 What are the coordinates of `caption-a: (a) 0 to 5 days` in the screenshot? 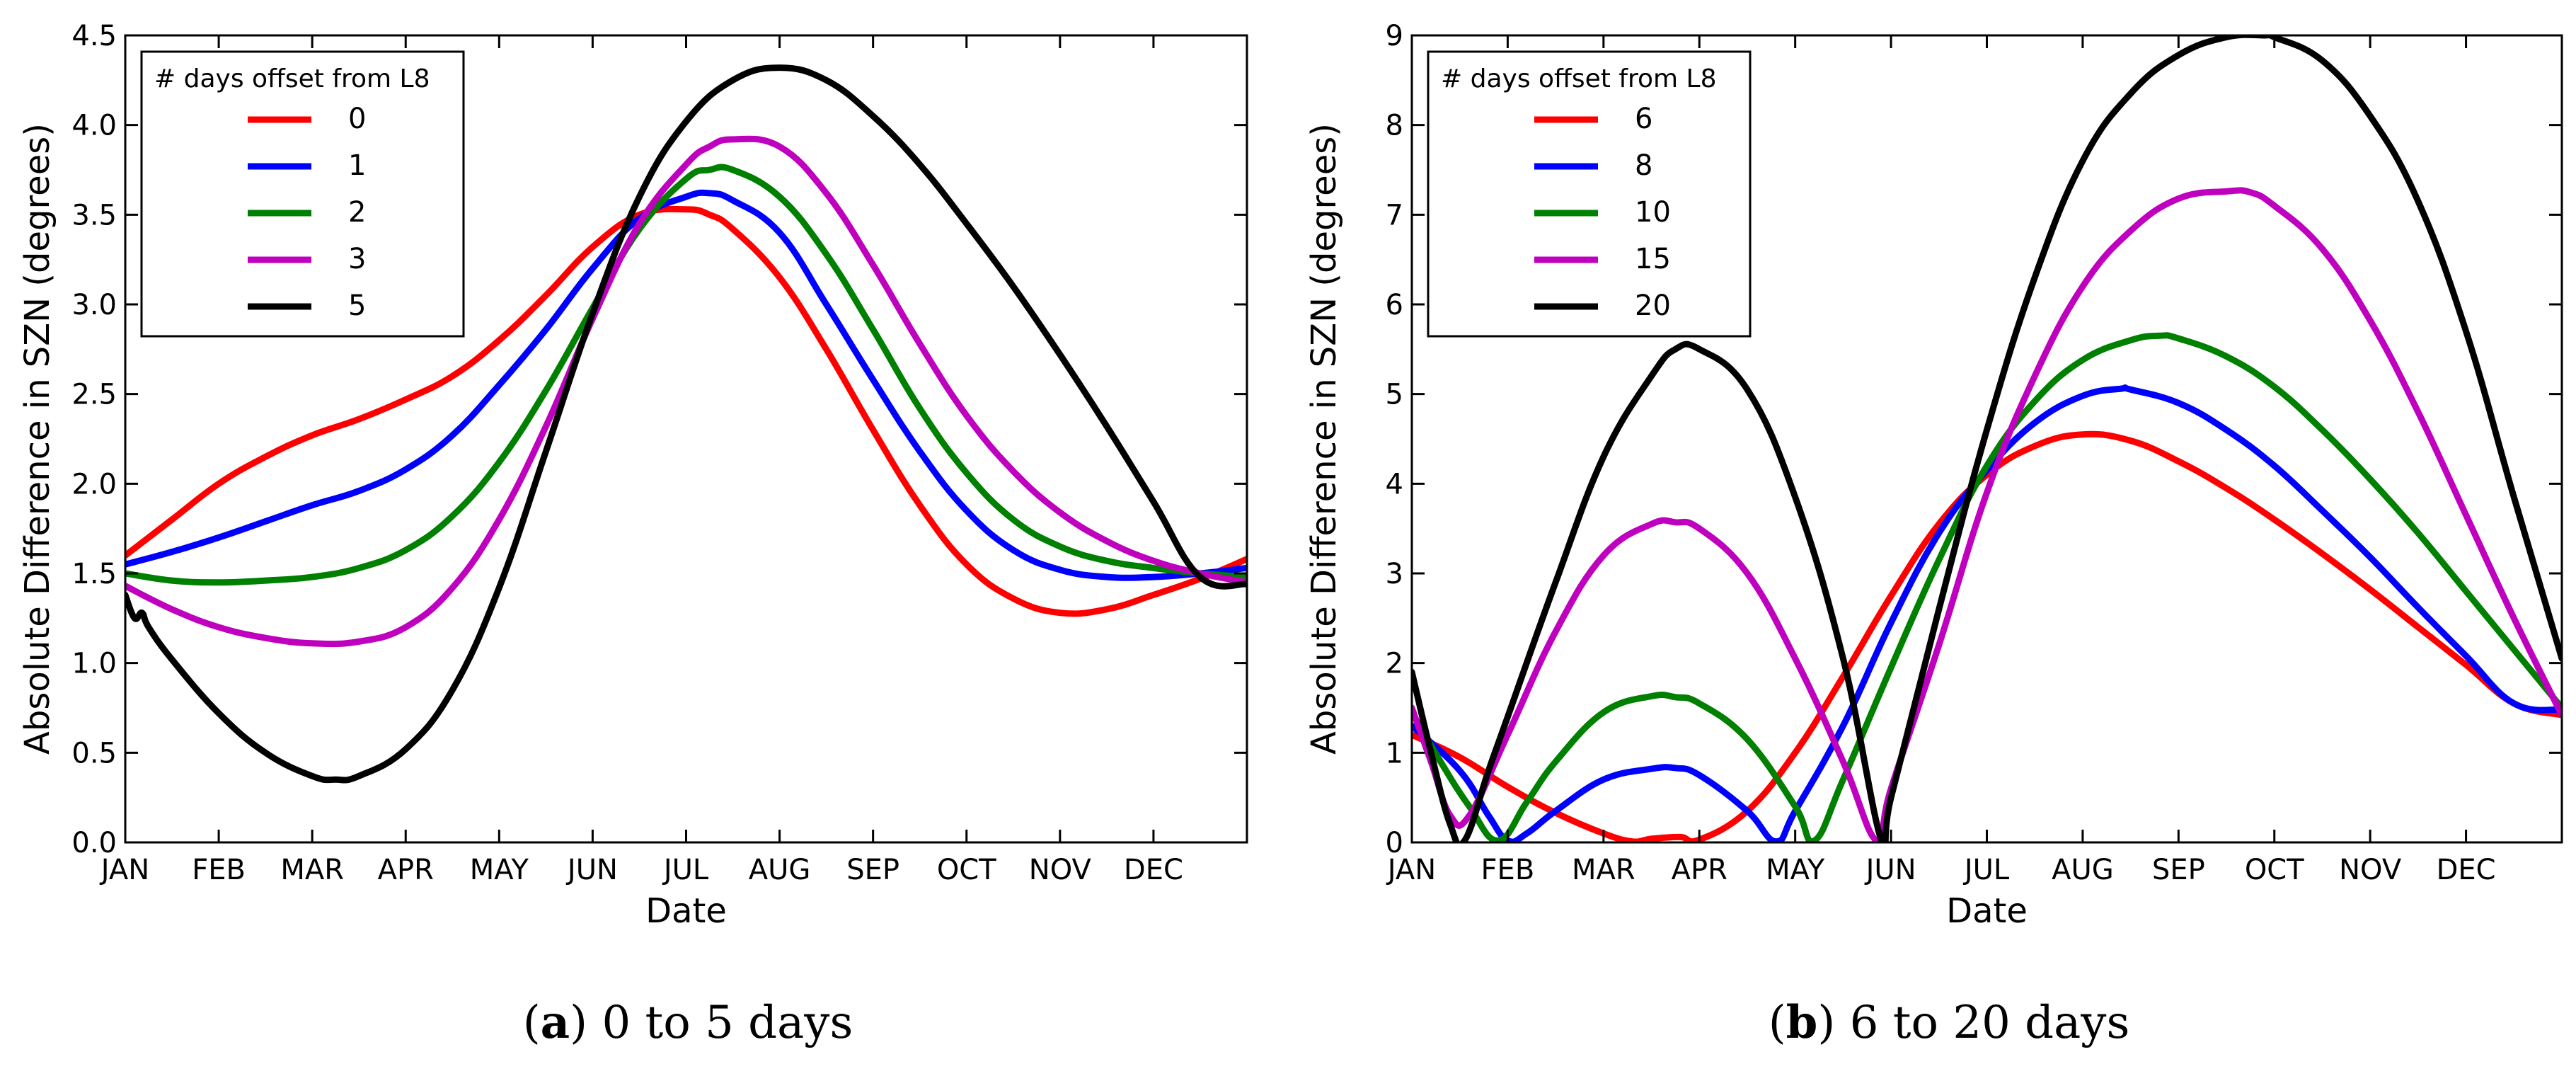 It's located at (688, 1023).